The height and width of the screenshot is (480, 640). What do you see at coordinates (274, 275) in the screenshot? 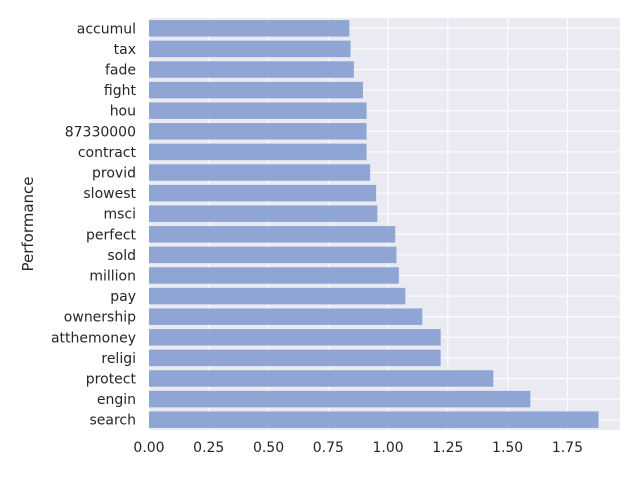
I see `bar-million` at bounding box center [274, 275].